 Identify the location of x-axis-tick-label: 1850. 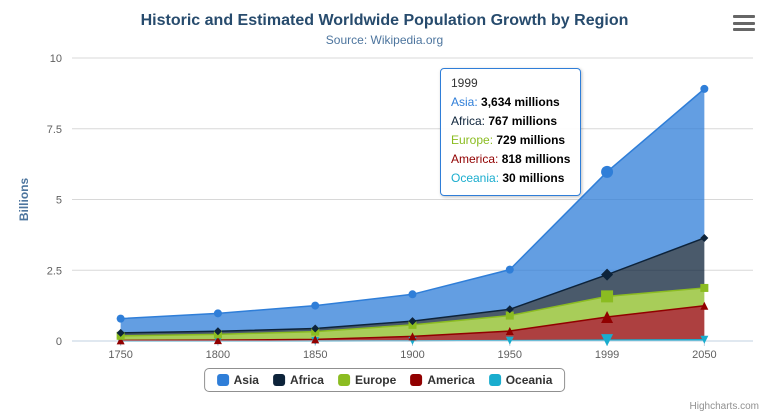
(315, 355).